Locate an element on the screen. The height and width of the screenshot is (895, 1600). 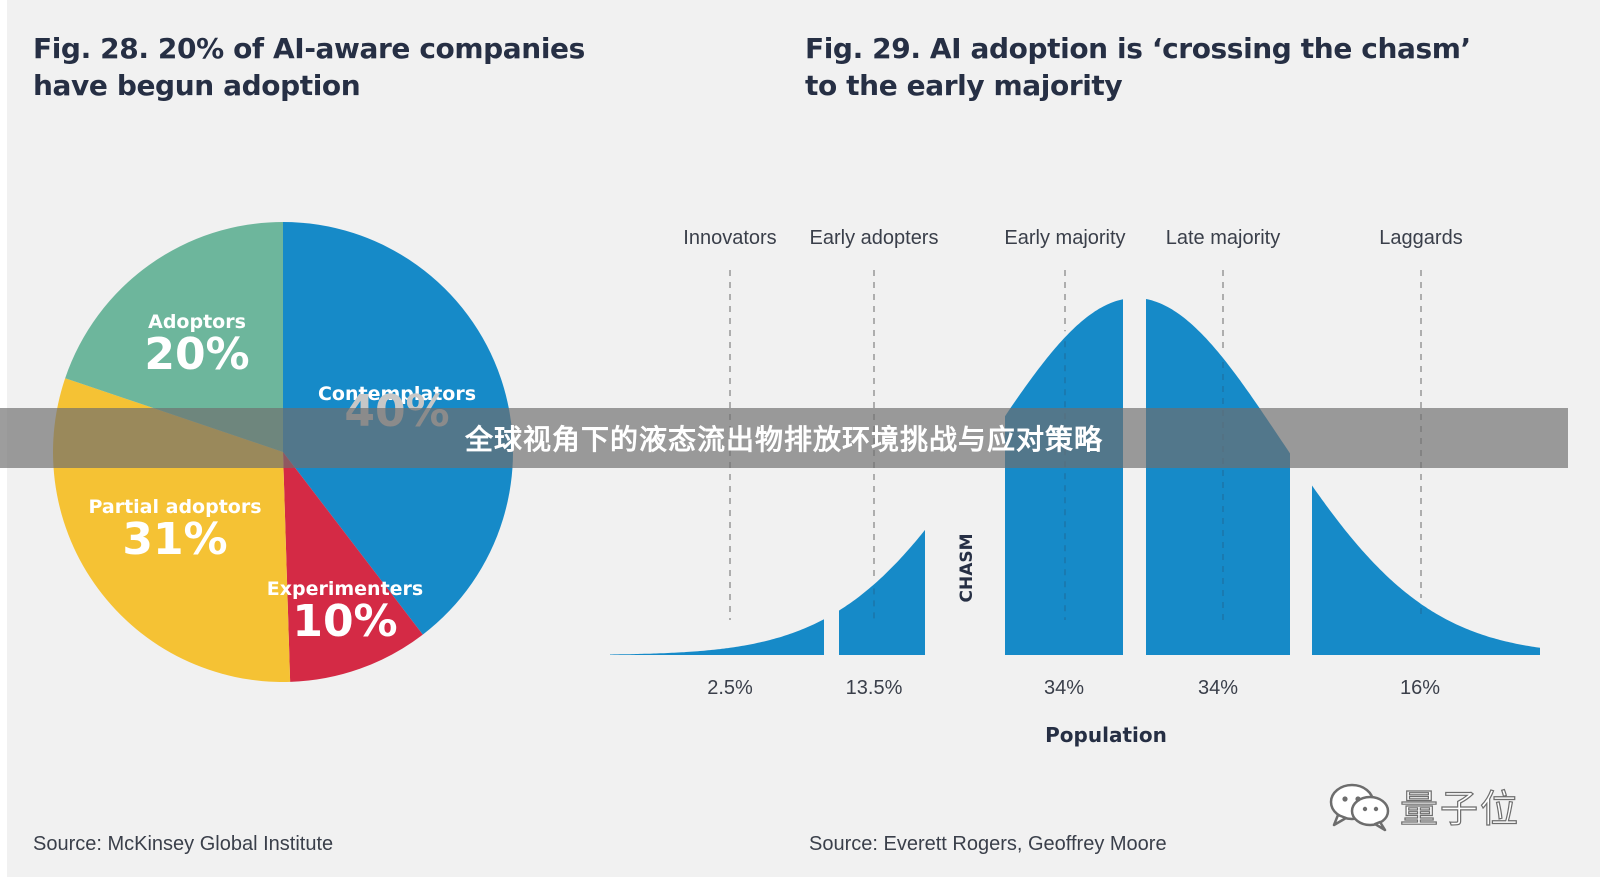
curve-segment-early-adopters is located at coordinates (882, 592).